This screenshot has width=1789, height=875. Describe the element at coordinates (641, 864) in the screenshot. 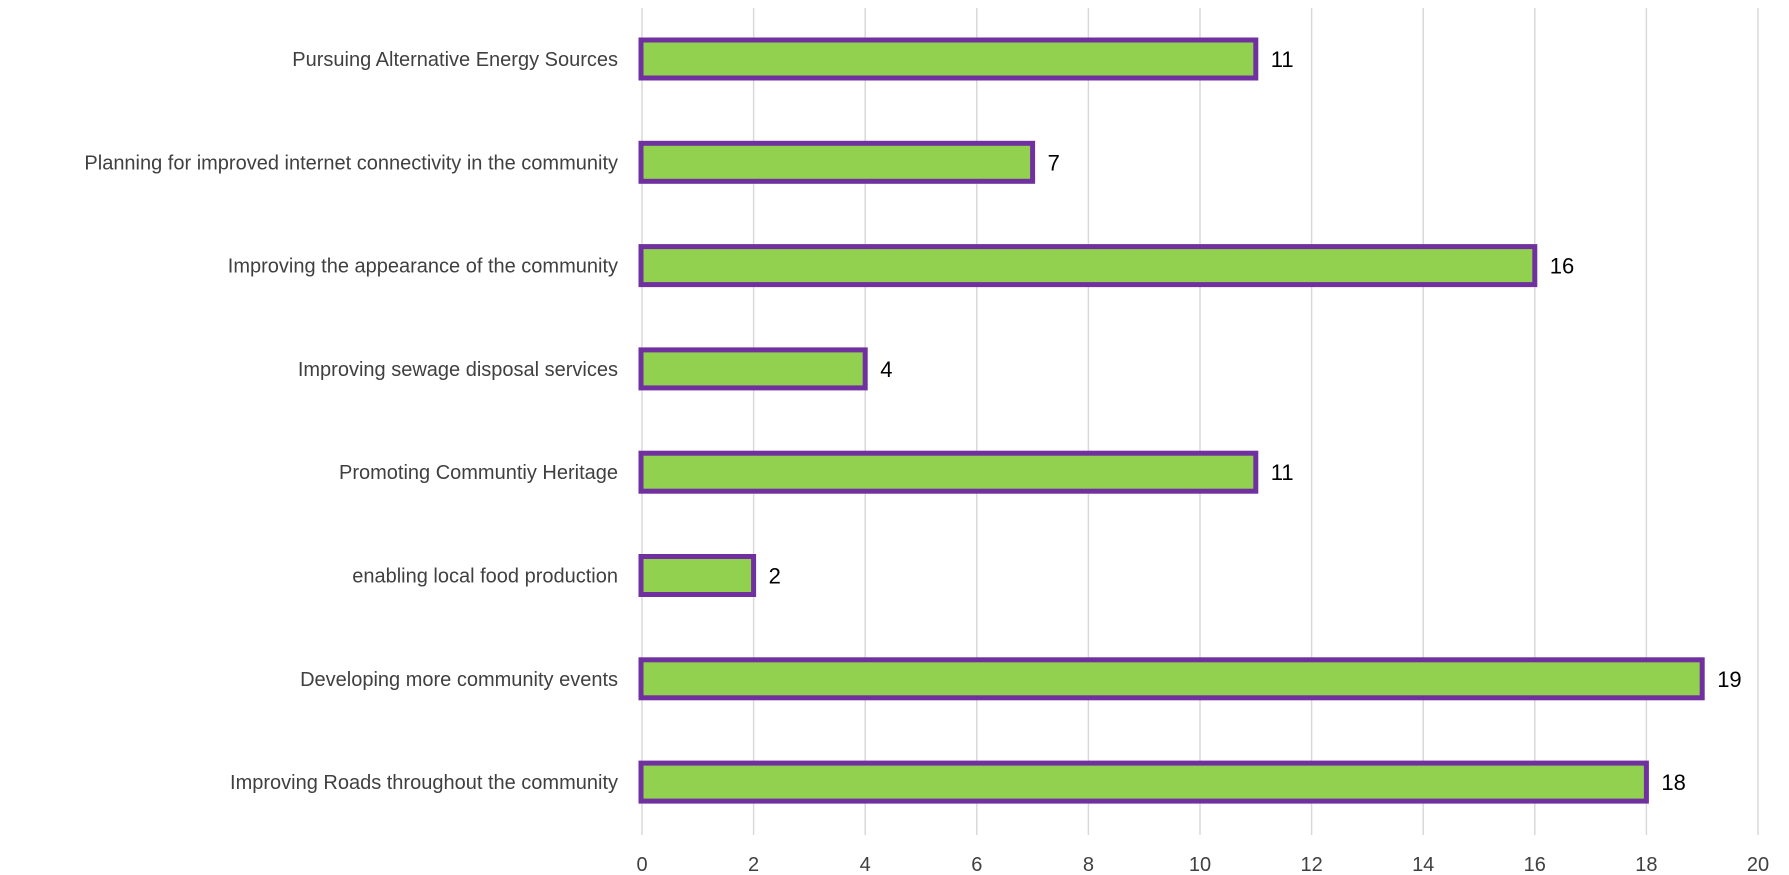

I see `x-tick-label-0: 0` at that location.